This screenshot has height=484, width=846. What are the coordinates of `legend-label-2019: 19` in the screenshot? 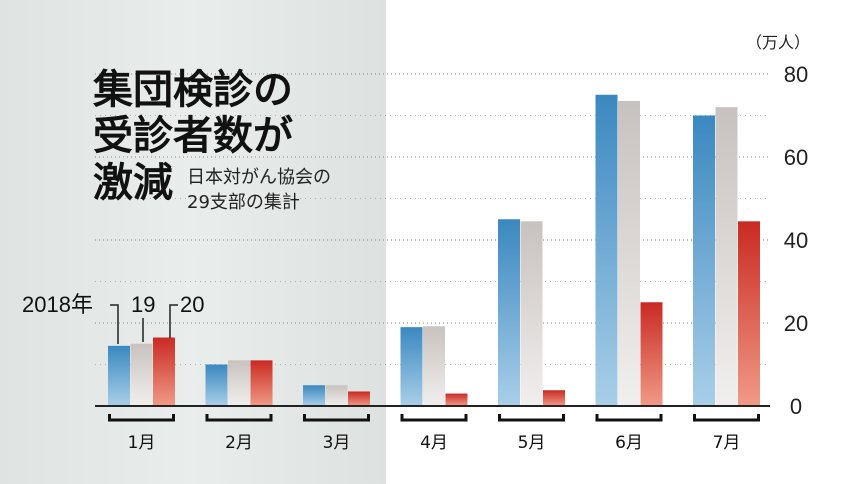 It's located at (143, 304).